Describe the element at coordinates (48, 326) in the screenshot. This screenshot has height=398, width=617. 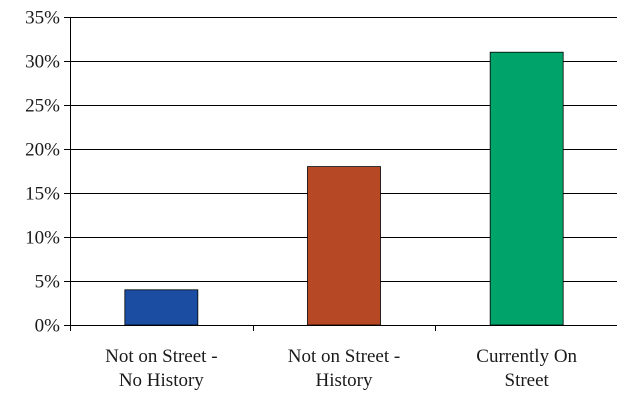
I see `y-tick-label: 0%` at that location.